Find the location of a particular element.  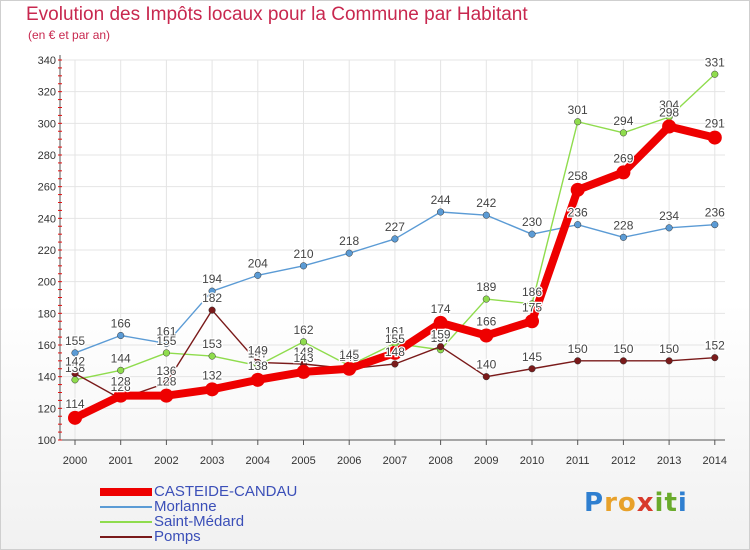

legend-label: CASTEIDE-CANDAU is located at coordinates (226, 491).